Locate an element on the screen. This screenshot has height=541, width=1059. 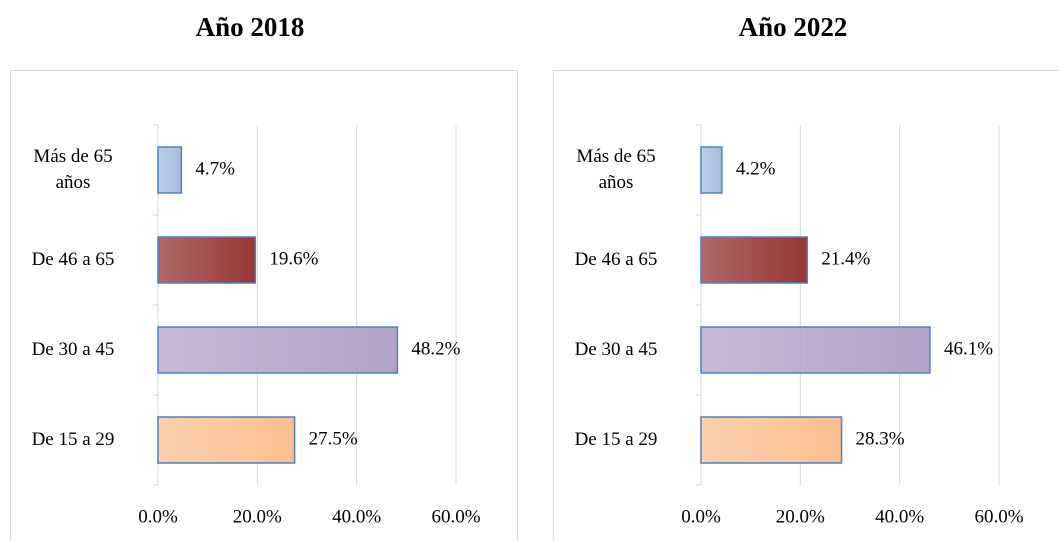
value-label: 48.2% is located at coordinates (435, 348).